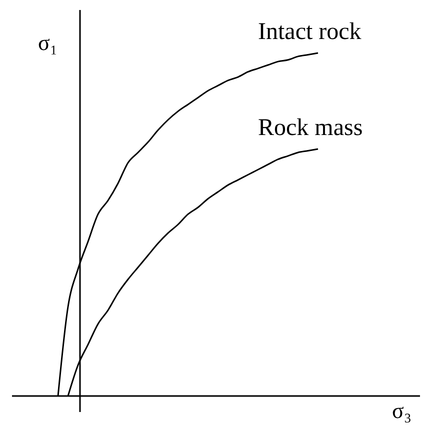 The height and width of the screenshot is (433, 433). I want to click on x-axis-title: σ₃, so click(402, 410).